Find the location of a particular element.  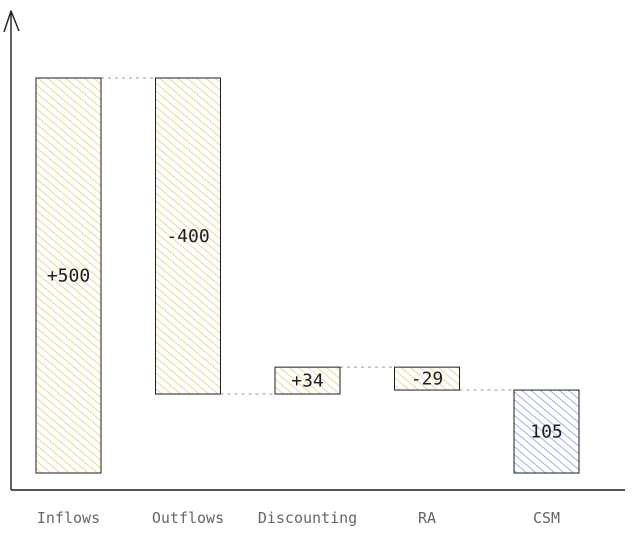

bar-outflows is located at coordinates (188, 236).